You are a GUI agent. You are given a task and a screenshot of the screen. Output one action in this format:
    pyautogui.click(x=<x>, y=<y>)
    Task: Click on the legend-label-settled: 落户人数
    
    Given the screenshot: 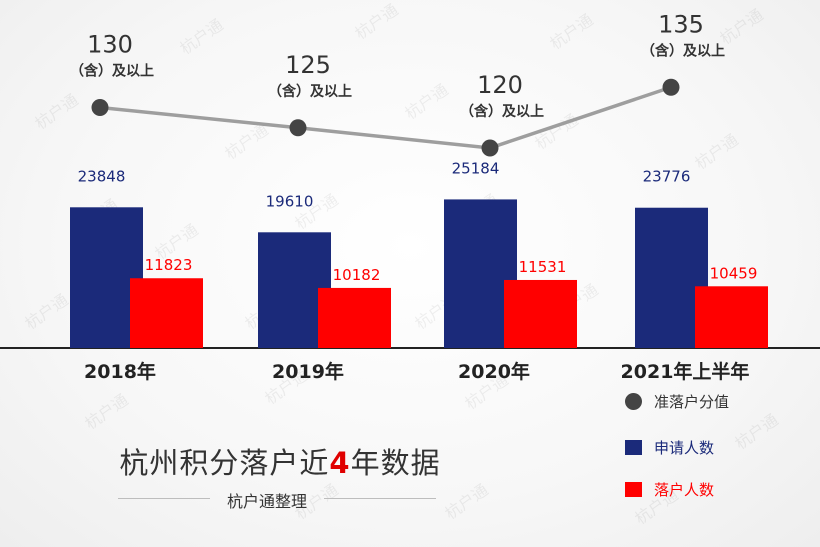 What is the action you would take?
    pyautogui.click(x=684, y=490)
    